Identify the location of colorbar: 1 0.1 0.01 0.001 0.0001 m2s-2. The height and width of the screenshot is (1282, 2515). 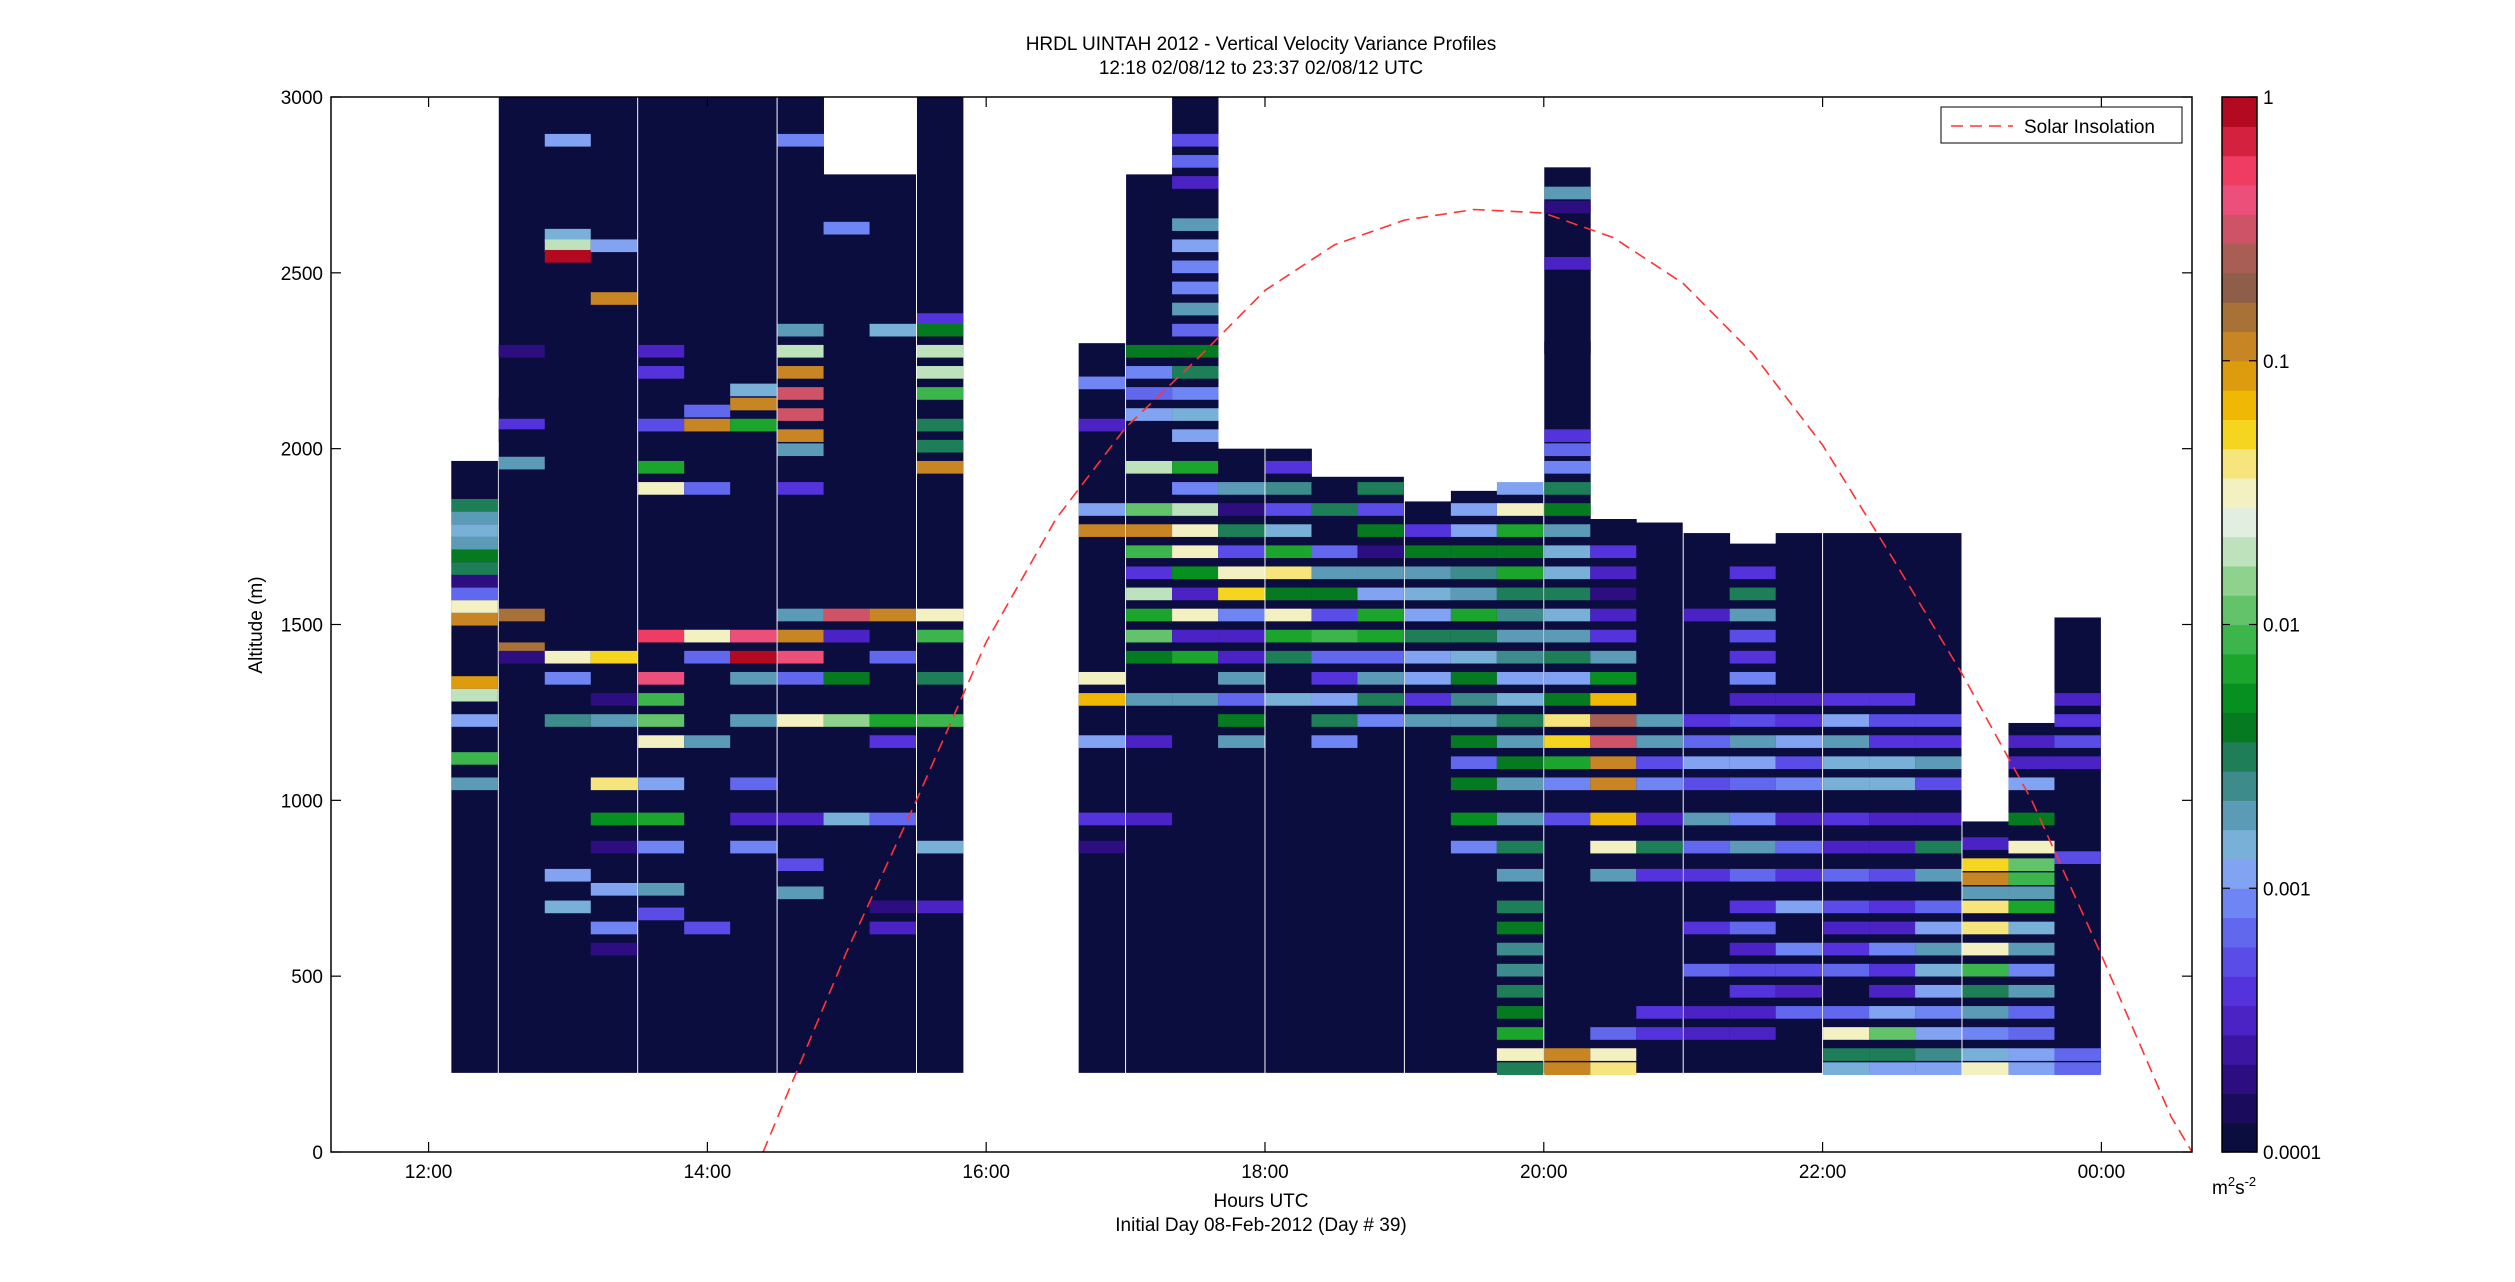
(2266, 643).